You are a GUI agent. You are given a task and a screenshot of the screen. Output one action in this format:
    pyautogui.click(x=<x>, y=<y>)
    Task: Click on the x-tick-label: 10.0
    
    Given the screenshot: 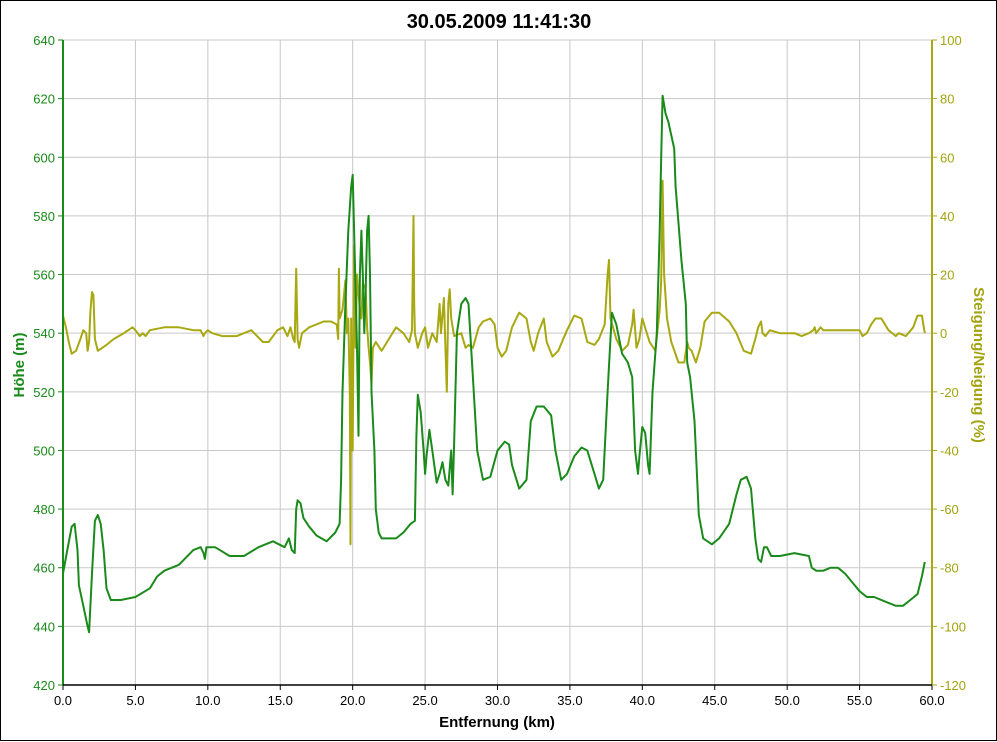 What is the action you would take?
    pyautogui.click(x=207, y=700)
    